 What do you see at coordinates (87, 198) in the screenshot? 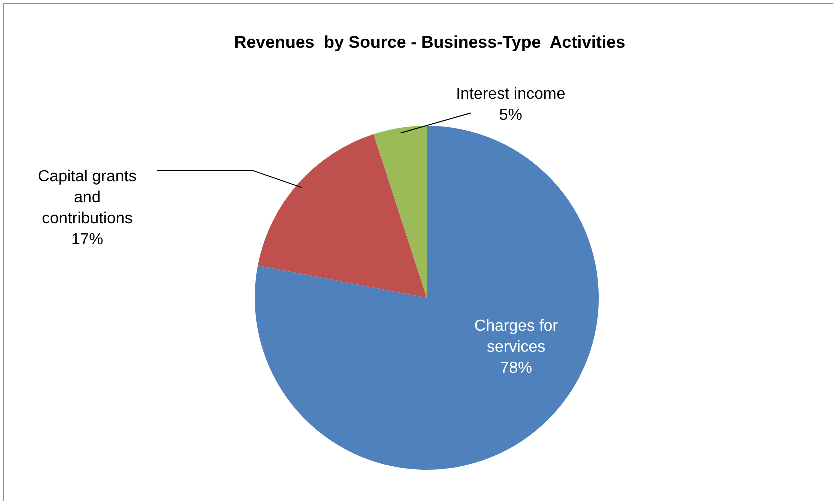
I see `slice-label: Capital grants and contributions` at bounding box center [87, 198].